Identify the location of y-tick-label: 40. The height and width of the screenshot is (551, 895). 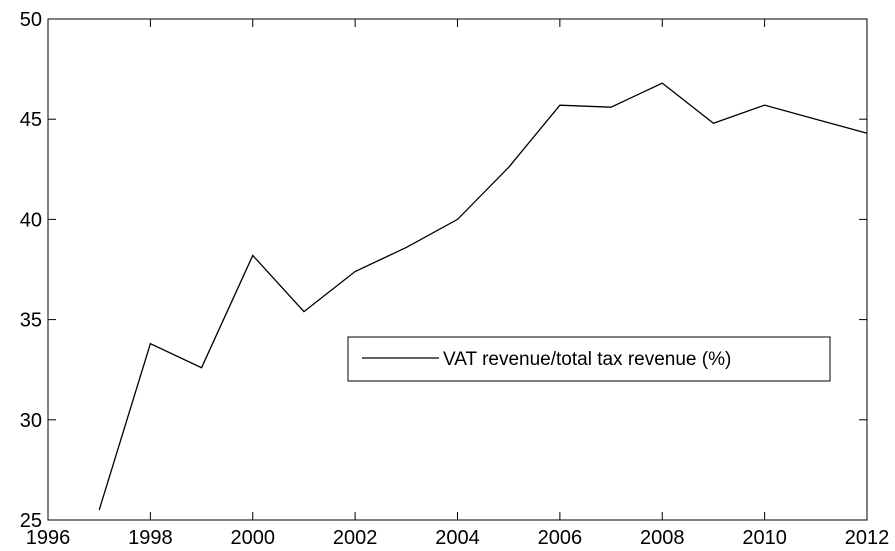
(31, 220).